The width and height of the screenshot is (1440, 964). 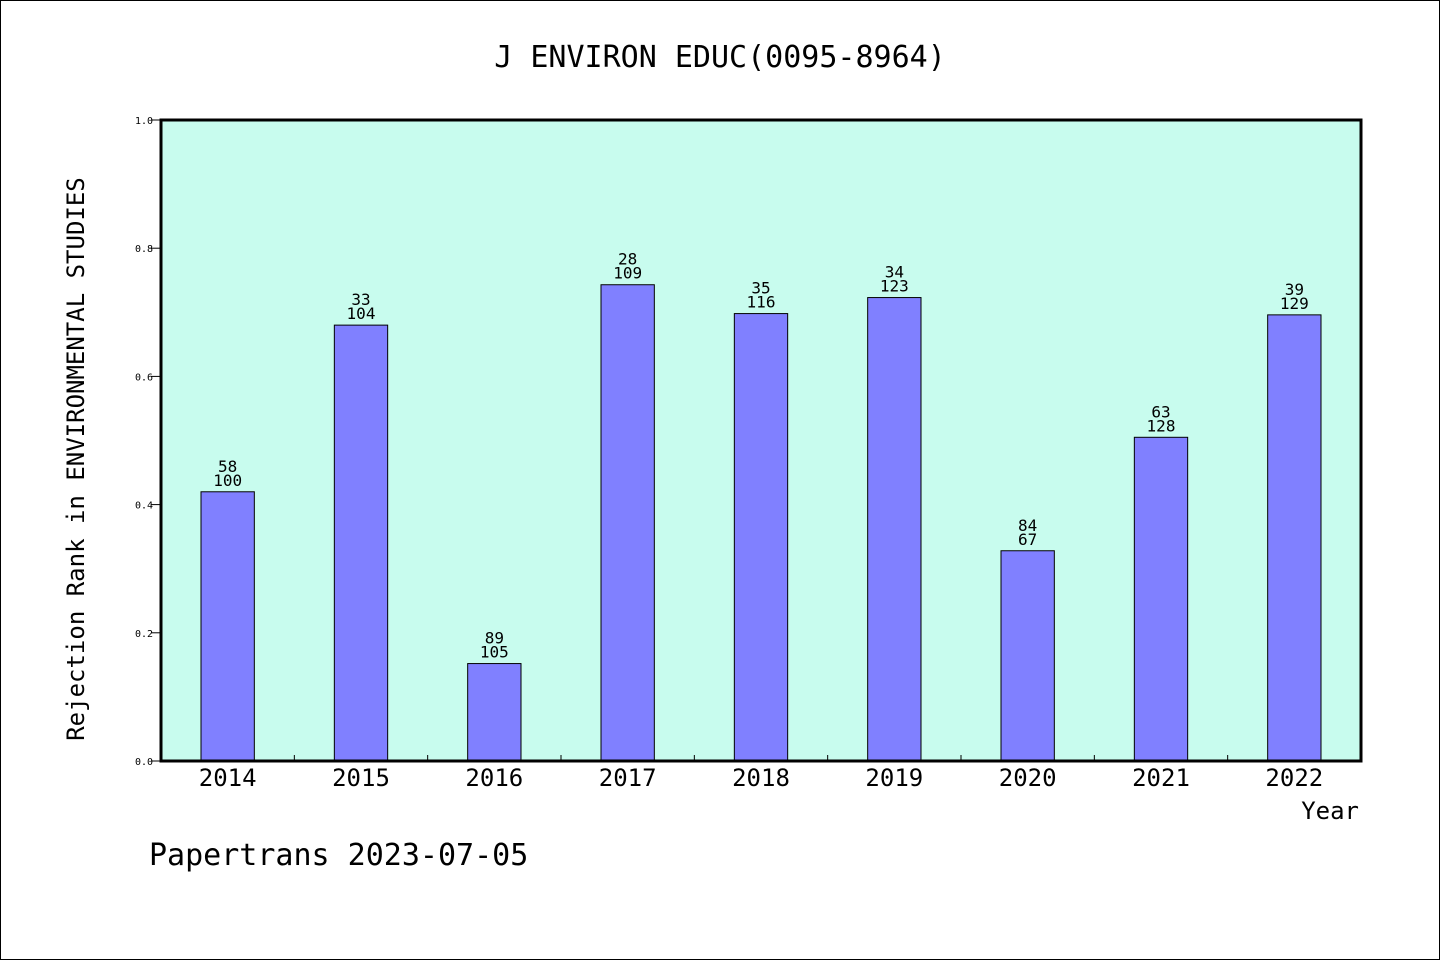 I want to click on bar-label-bottom-2022: 129, so click(x=1294, y=303).